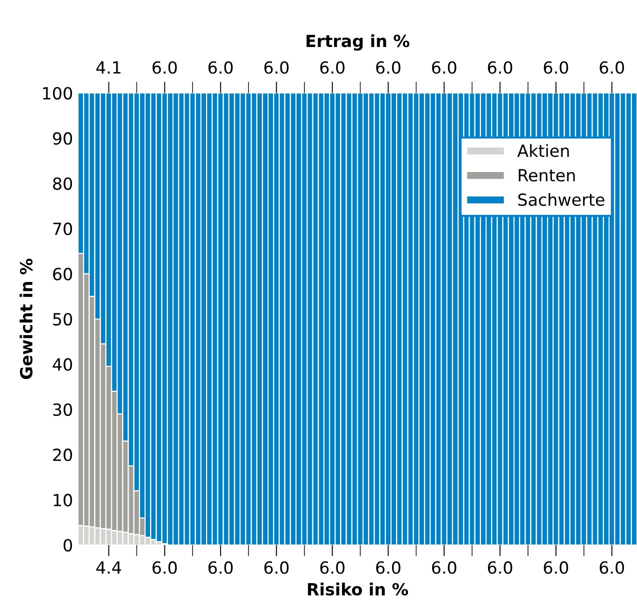  I want to click on x-tick-label: 4.4, so click(109, 567).